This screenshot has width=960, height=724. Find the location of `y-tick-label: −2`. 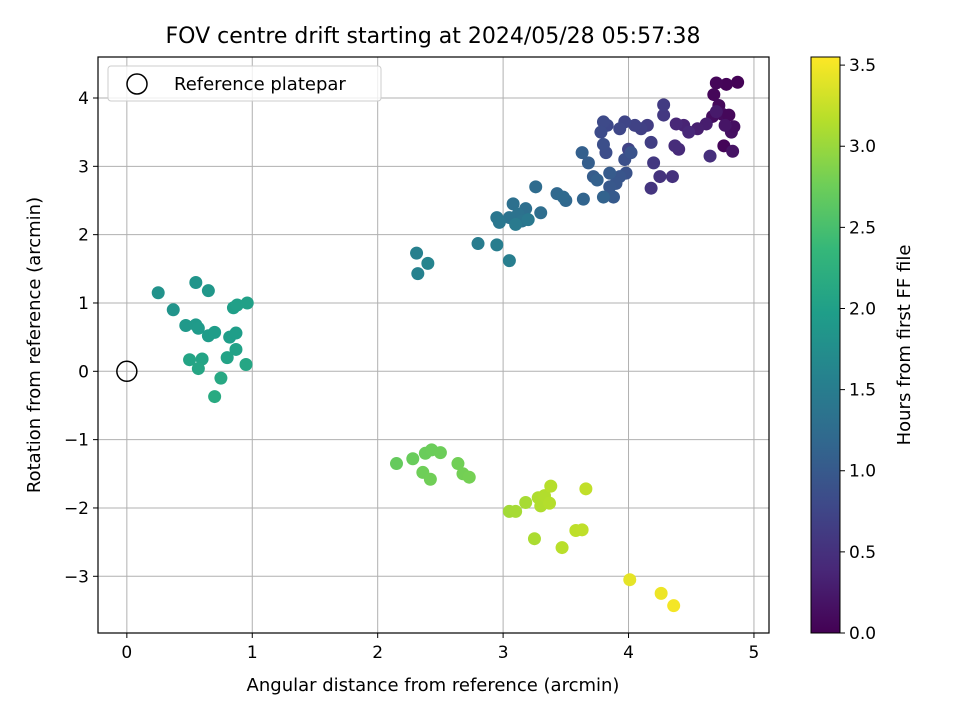

y-tick-label: −2 is located at coordinates (76, 509).